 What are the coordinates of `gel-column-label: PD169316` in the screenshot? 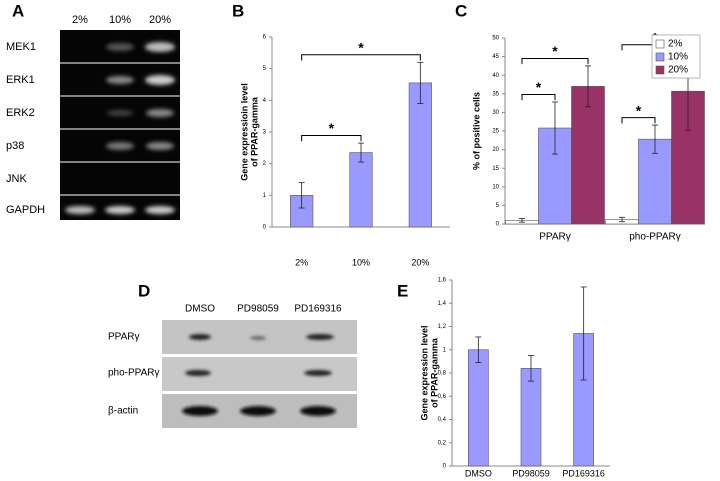 It's located at (318, 309).